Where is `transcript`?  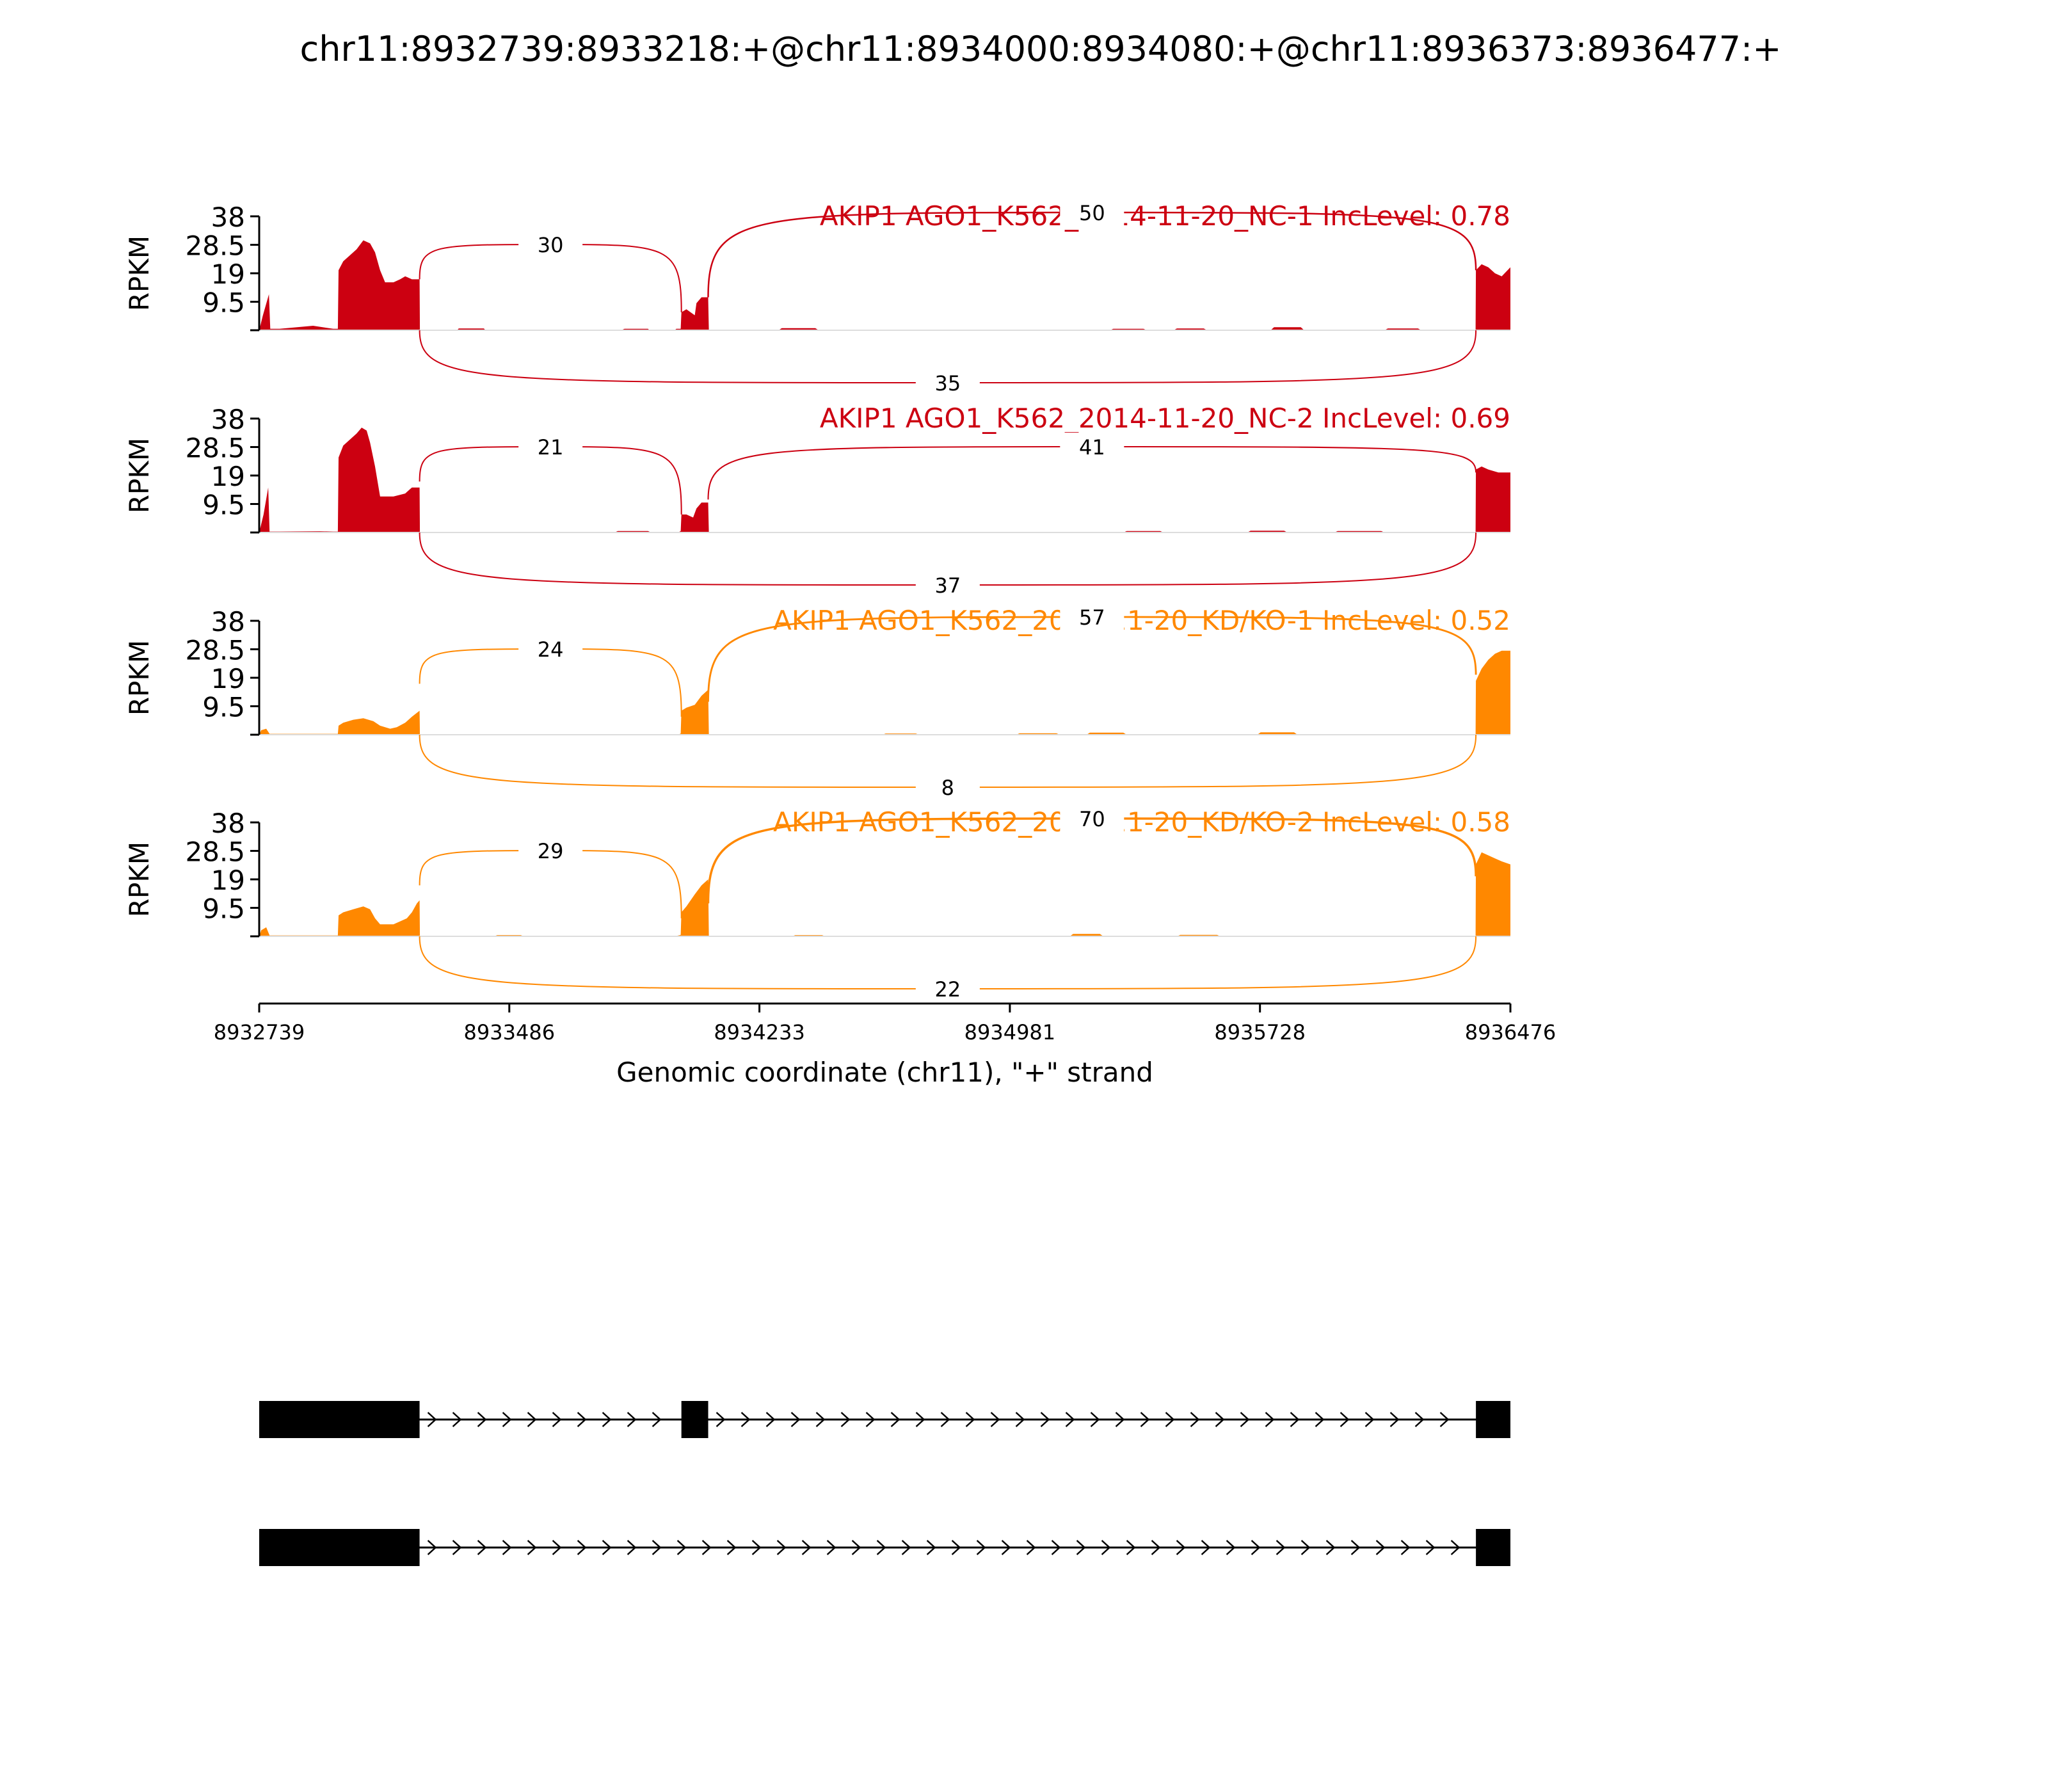
transcript is located at coordinates (884, 1419).